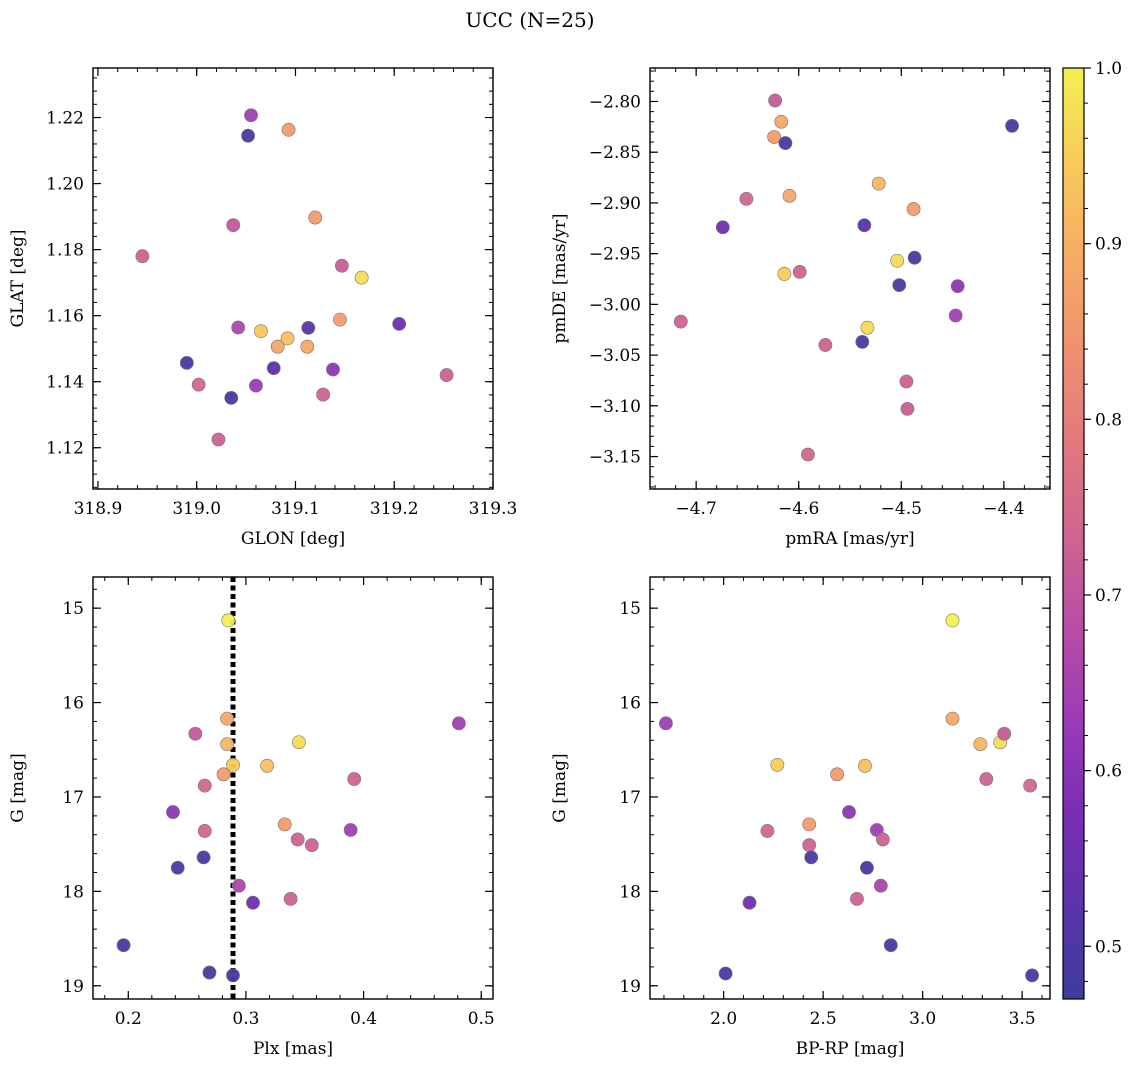  What do you see at coordinates (630, 987) in the screenshot?
I see `y-tick-label: 19` at bounding box center [630, 987].